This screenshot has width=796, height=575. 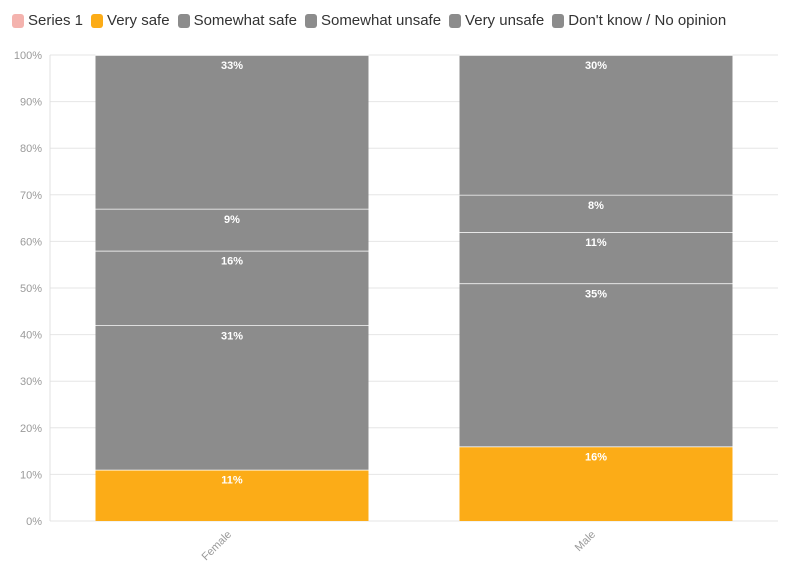 I want to click on y-tick-label: 20%, so click(x=31, y=429).